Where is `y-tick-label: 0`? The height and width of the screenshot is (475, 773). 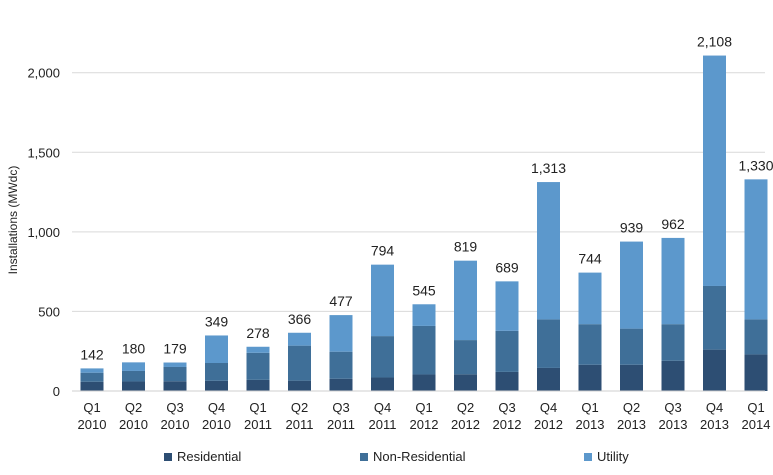
y-tick-label: 0 is located at coordinates (56, 391).